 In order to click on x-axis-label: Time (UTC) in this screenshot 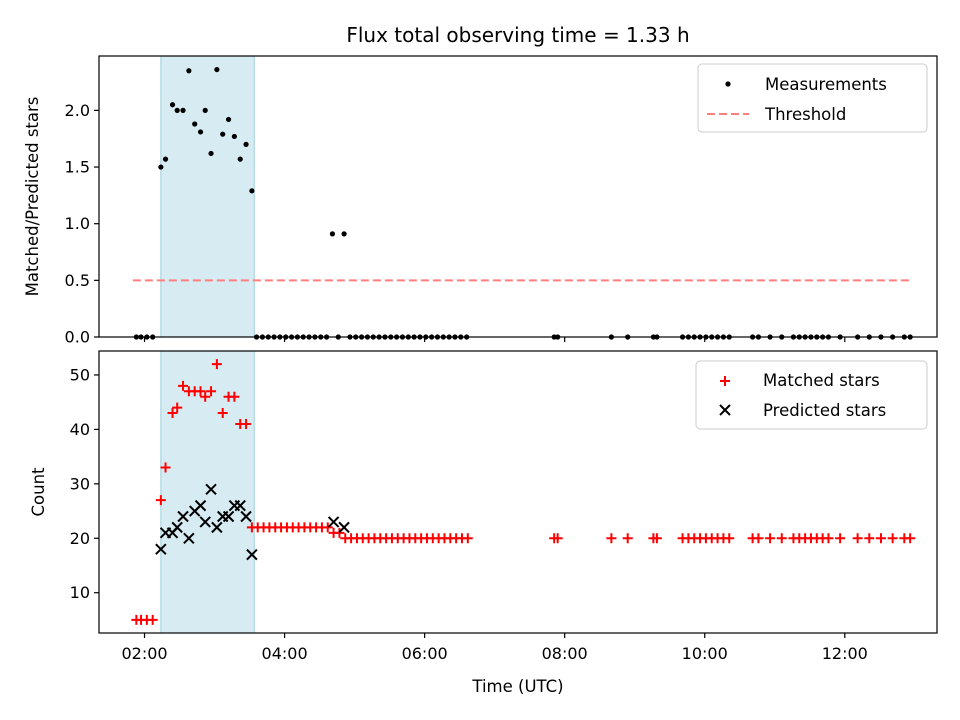, I will do `click(517, 686)`.